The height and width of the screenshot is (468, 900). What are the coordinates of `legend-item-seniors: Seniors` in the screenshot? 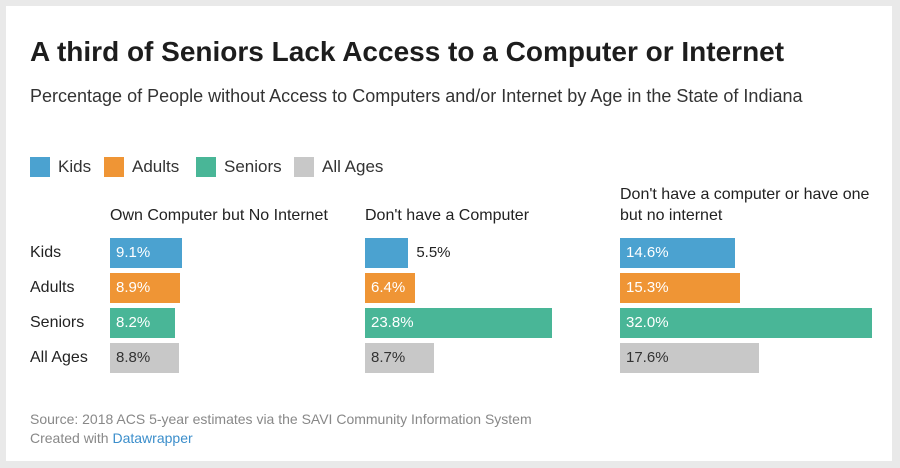 It's located at (239, 167).